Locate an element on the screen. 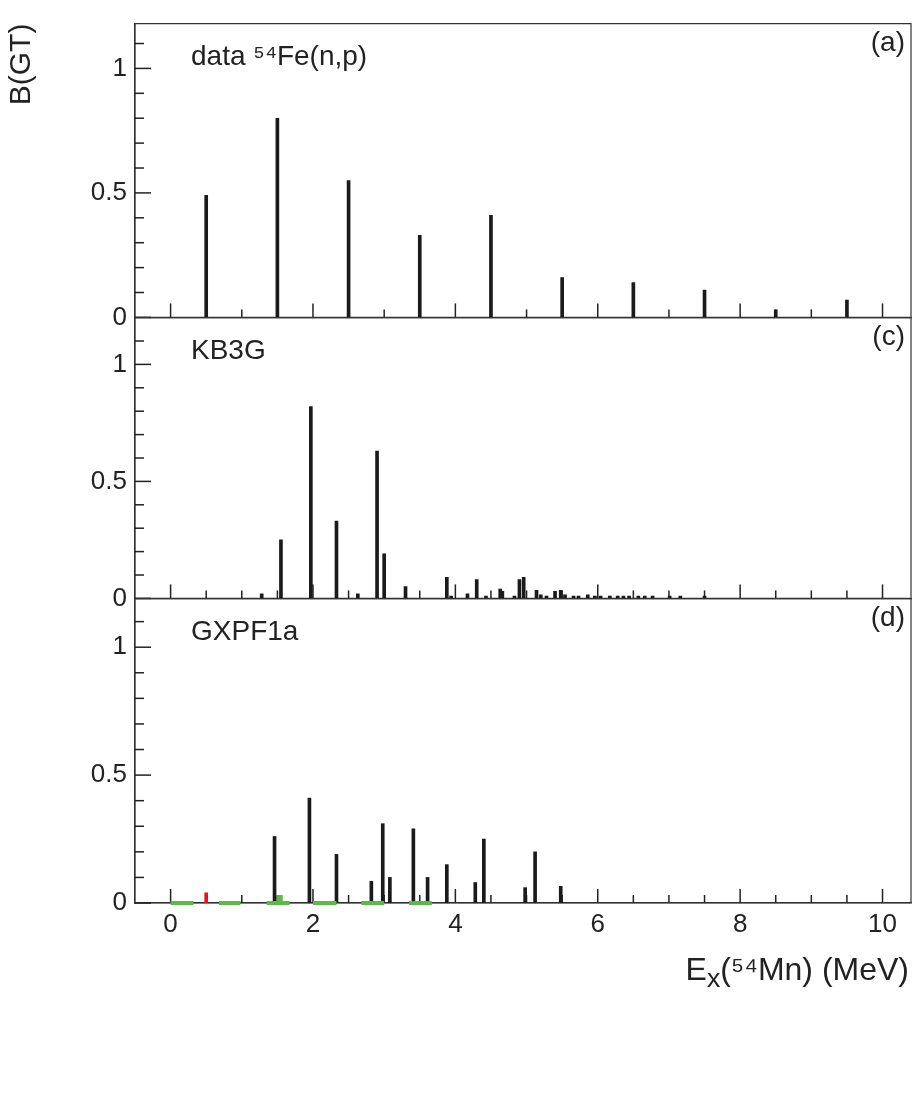  annotation: data ⁵⁴Fe(n,p) is located at coordinates (279, 56).